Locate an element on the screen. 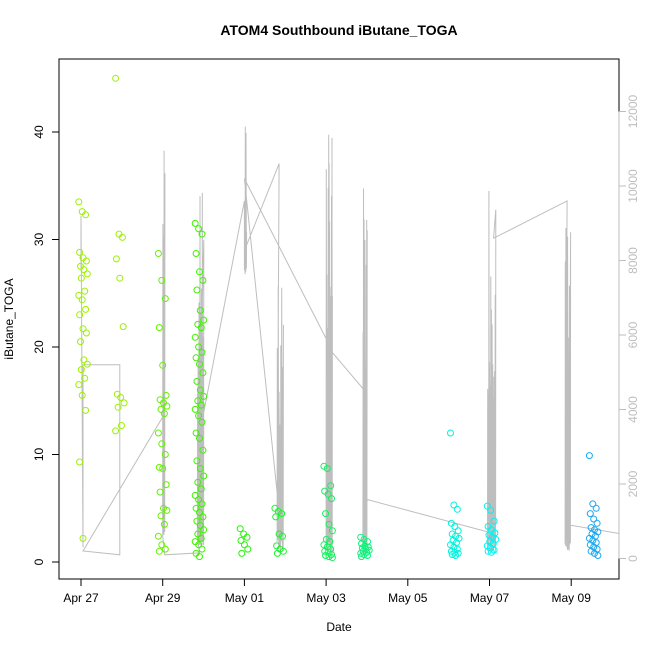  x-tick-label: May 09 is located at coordinates (572, 598).